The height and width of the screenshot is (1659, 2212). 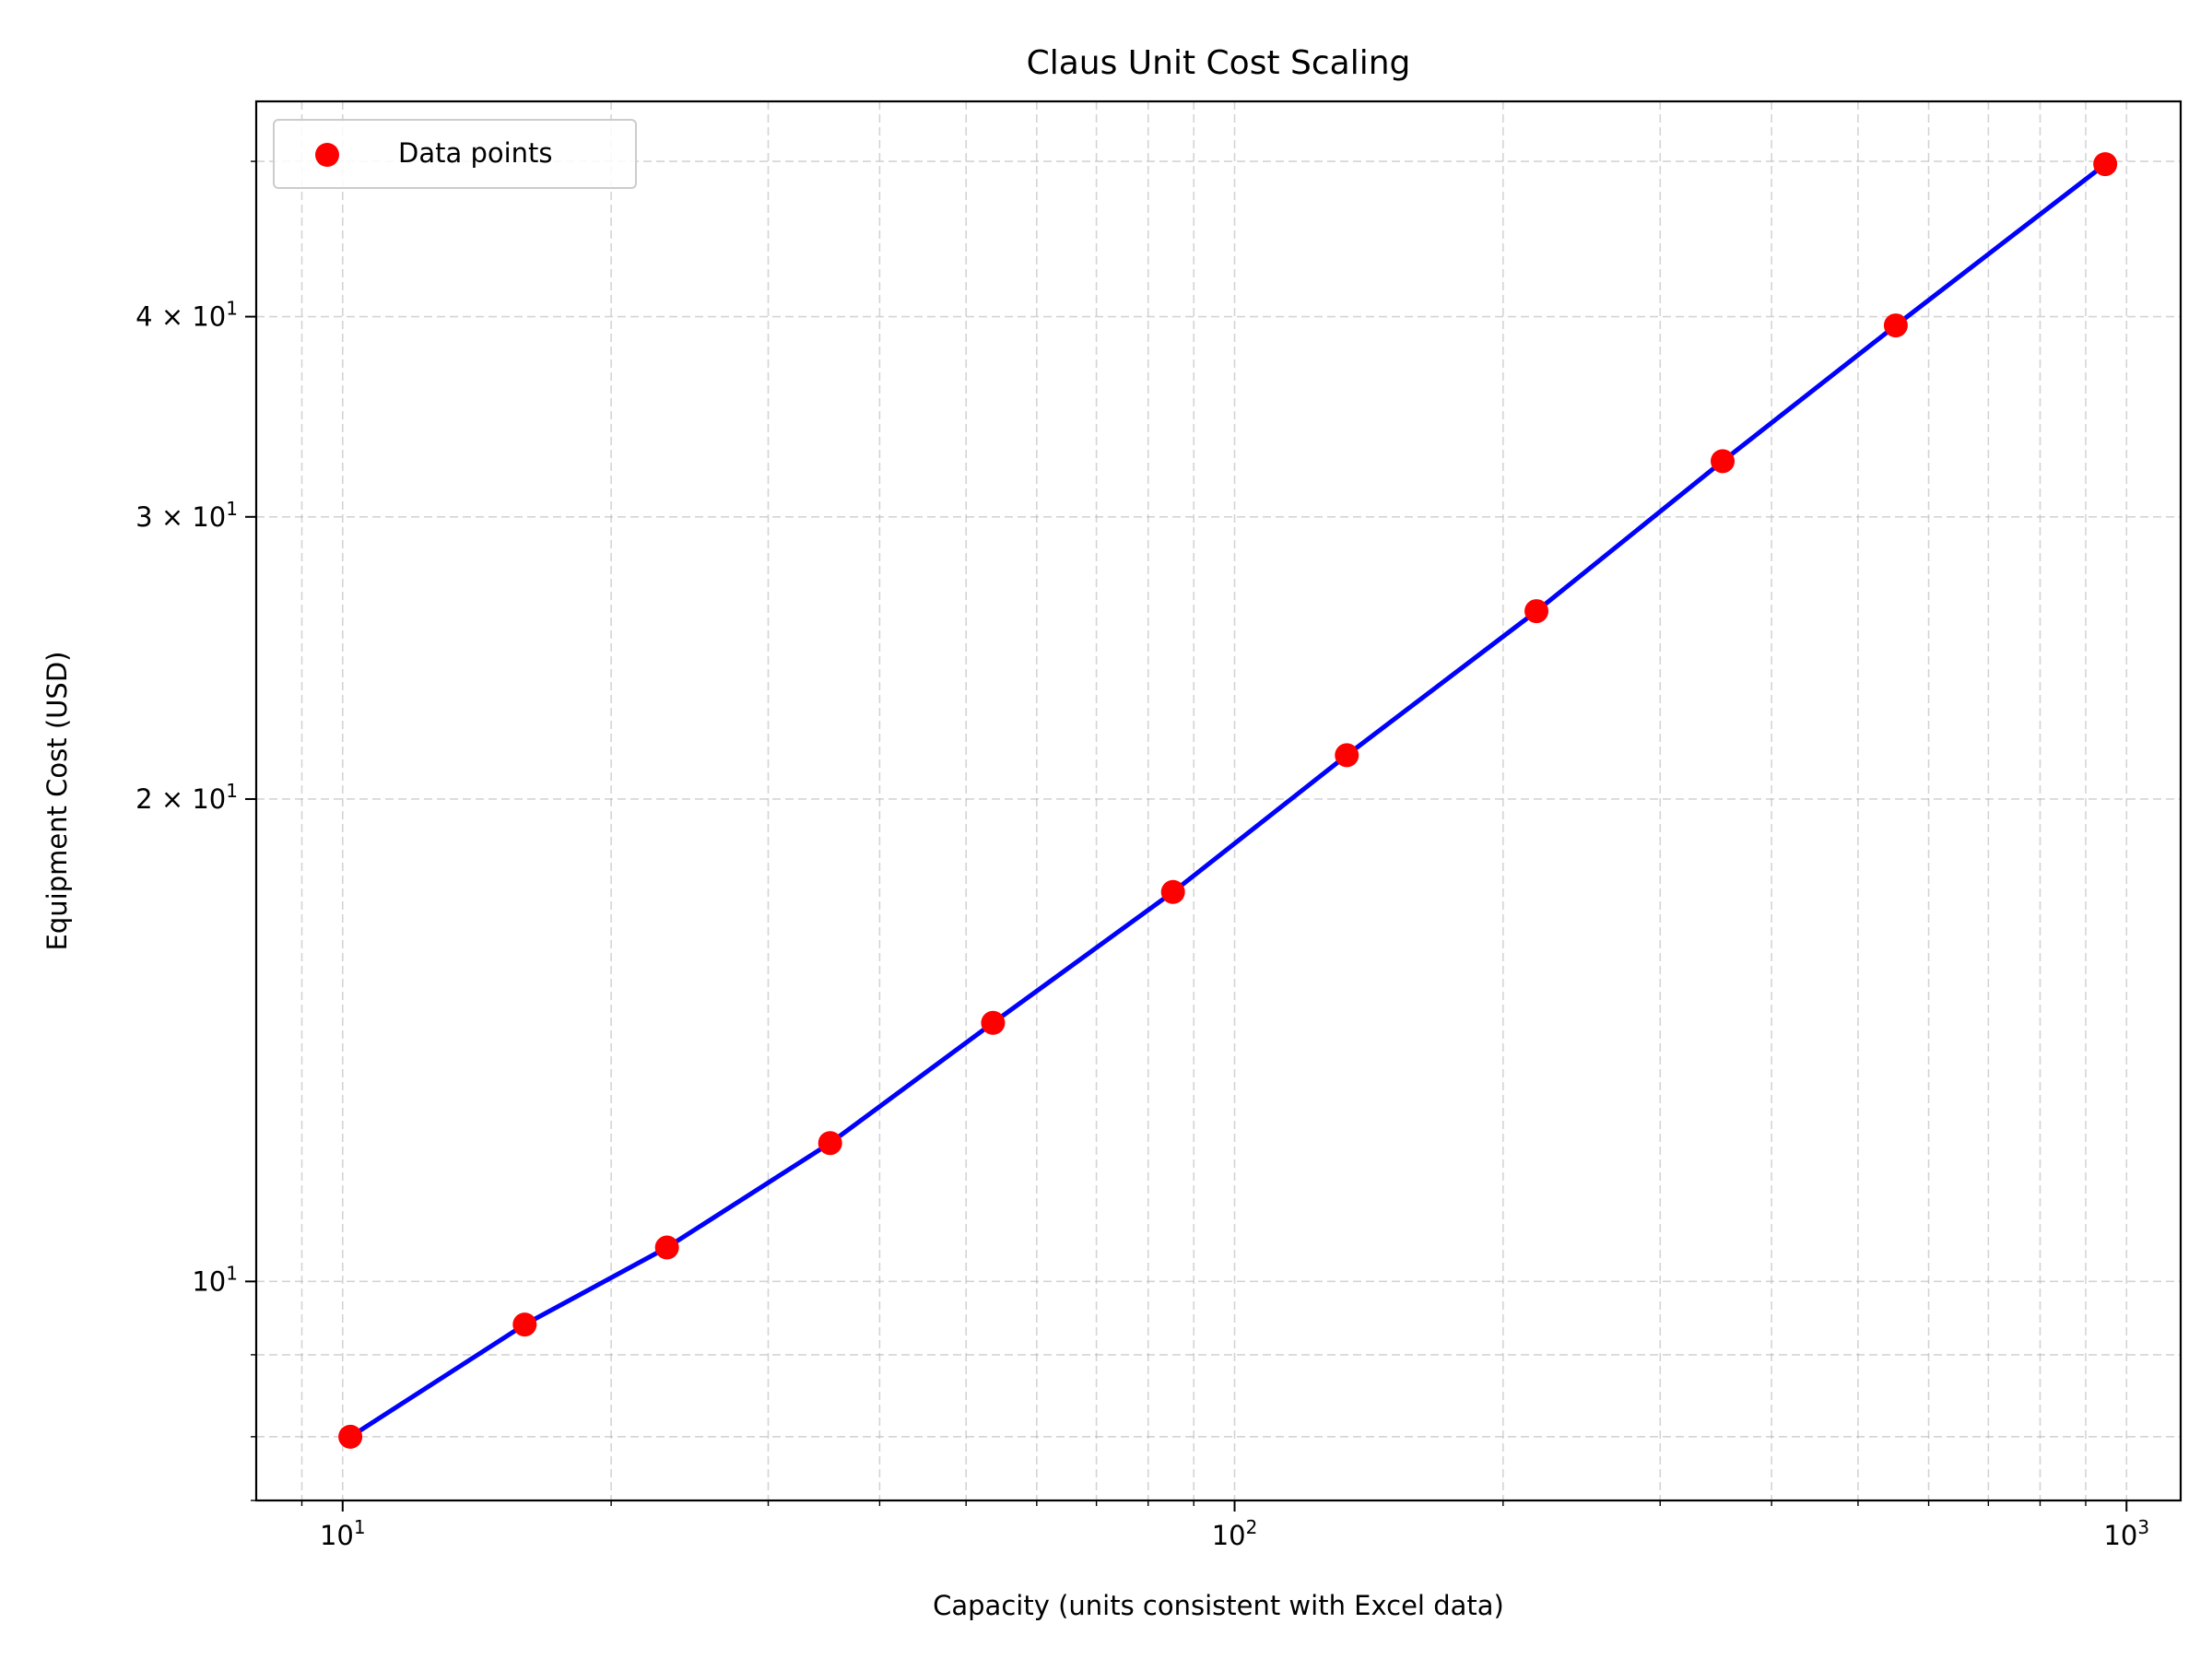 What do you see at coordinates (343, 1533) in the screenshot?
I see `x-tick-label: 10¹` at bounding box center [343, 1533].